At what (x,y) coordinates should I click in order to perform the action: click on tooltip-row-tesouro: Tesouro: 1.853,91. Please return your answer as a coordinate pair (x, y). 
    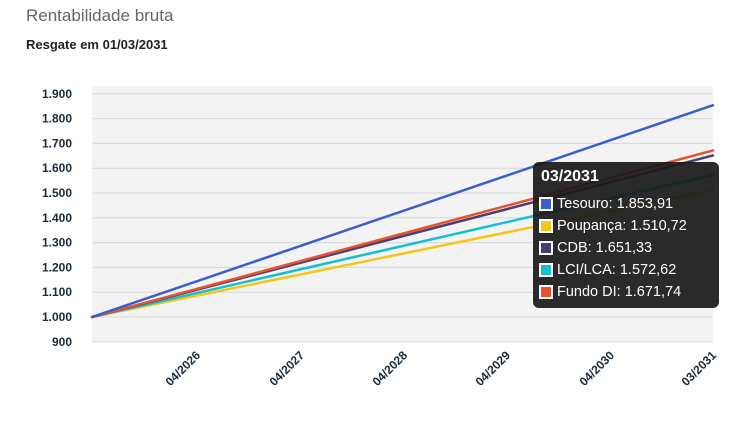
    Looking at the image, I should click on (606, 204).